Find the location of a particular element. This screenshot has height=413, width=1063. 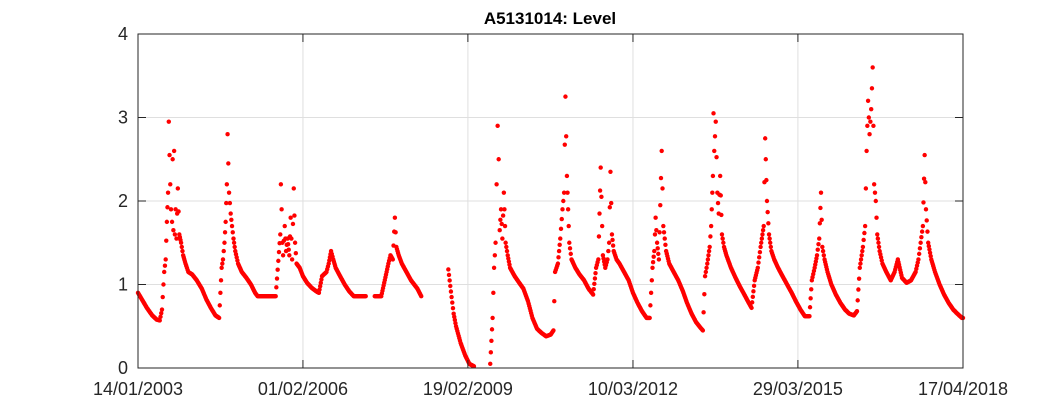

x-tick-label: 10/03/2012 is located at coordinates (633, 389).